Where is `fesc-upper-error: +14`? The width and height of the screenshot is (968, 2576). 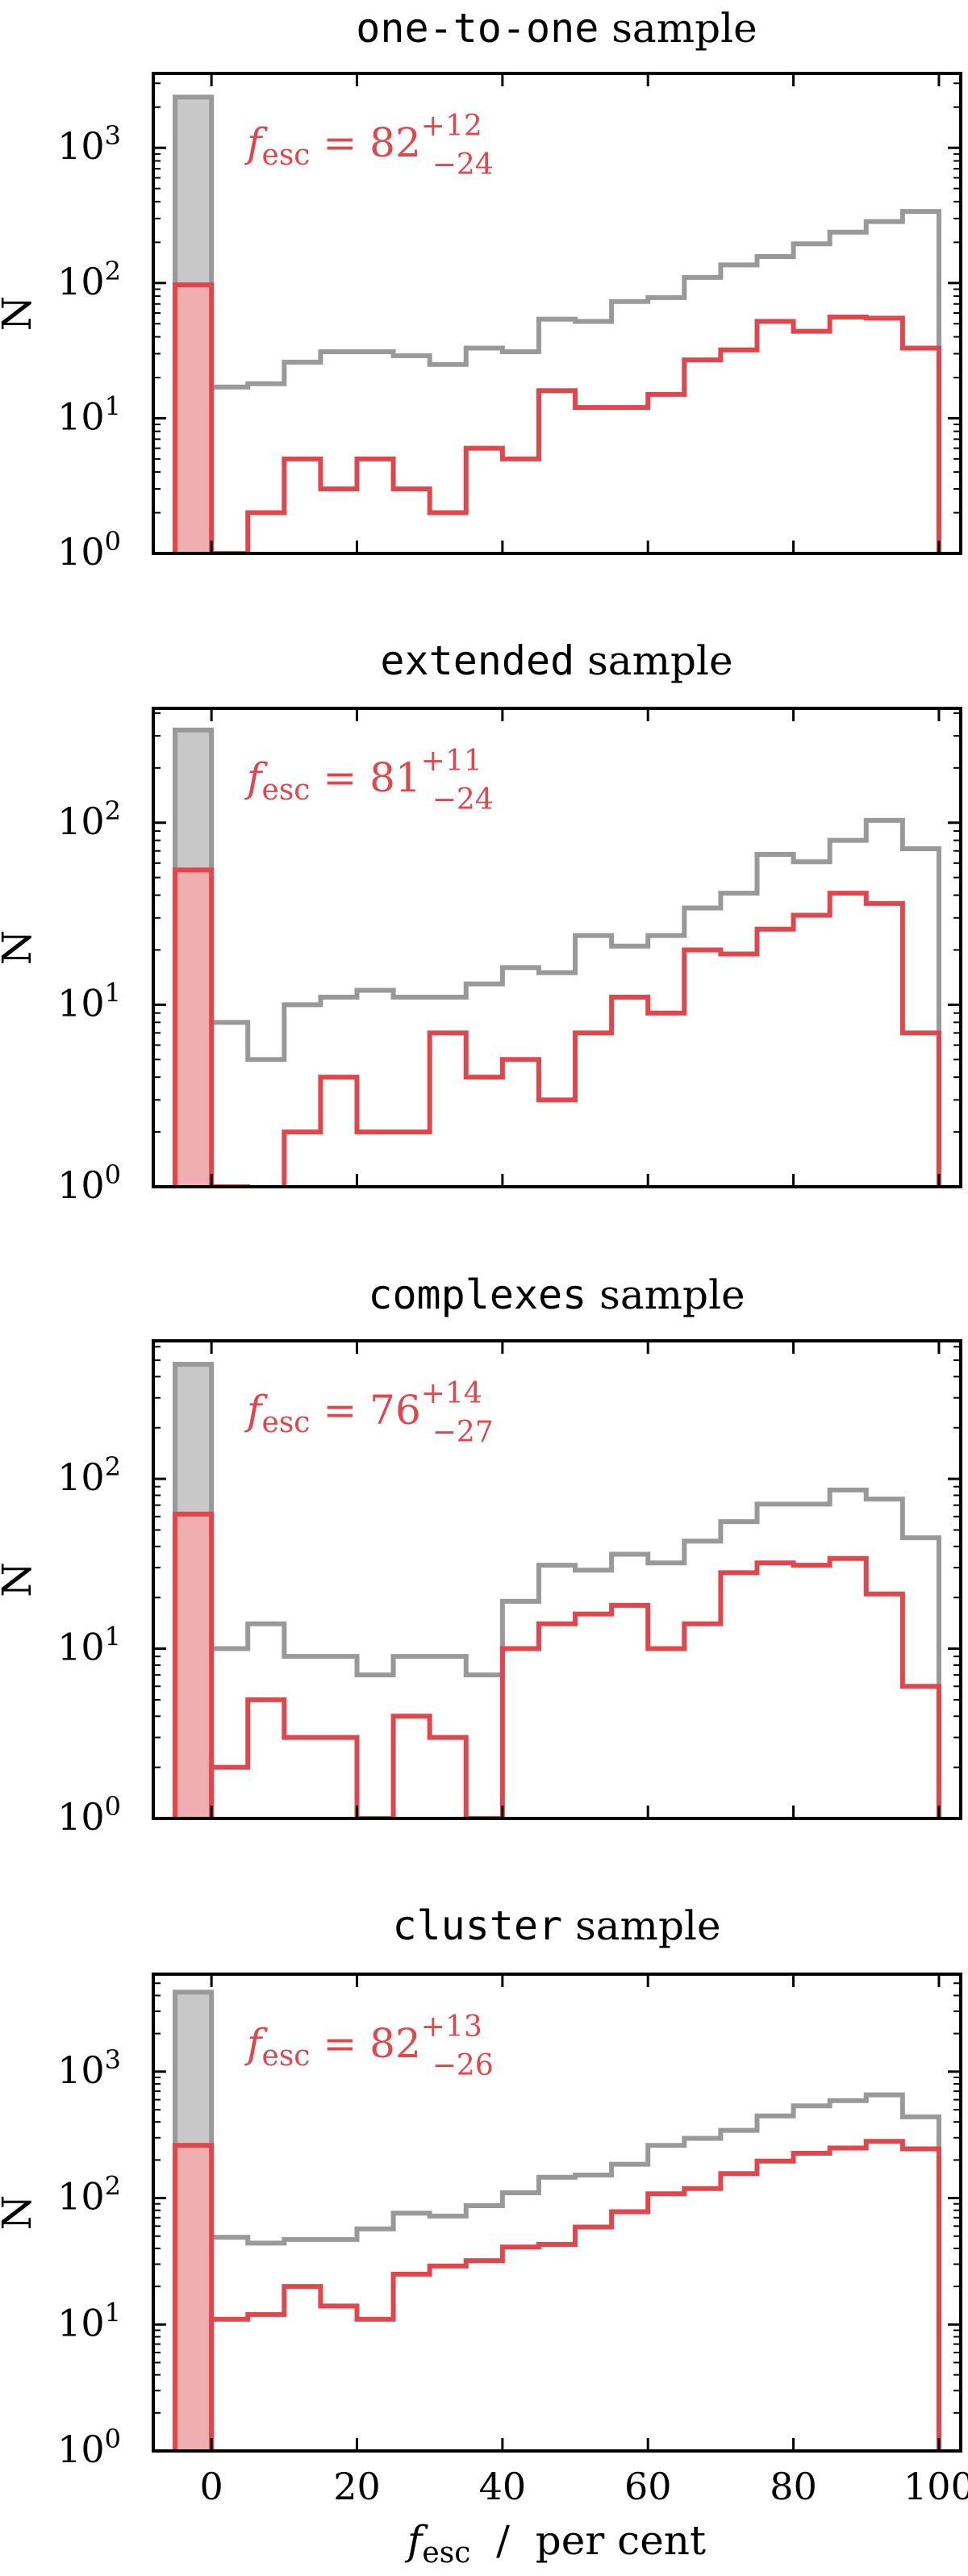 fesc-upper-error: +14 is located at coordinates (451, 1393).